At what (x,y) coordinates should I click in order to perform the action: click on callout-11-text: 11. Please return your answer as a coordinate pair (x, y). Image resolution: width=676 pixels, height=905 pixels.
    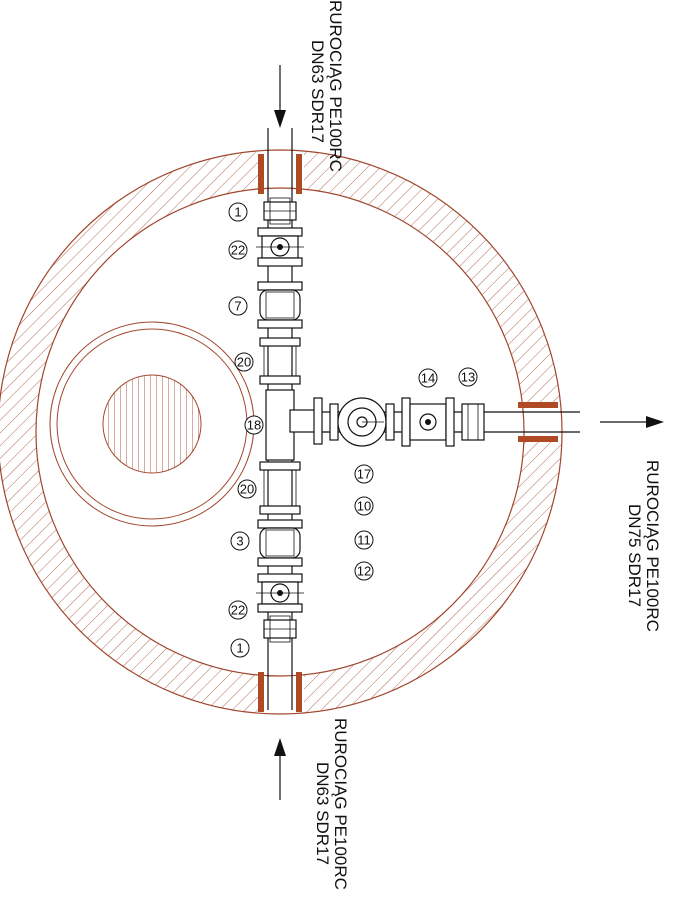
    Looking at the image, I should click on (364, 540).